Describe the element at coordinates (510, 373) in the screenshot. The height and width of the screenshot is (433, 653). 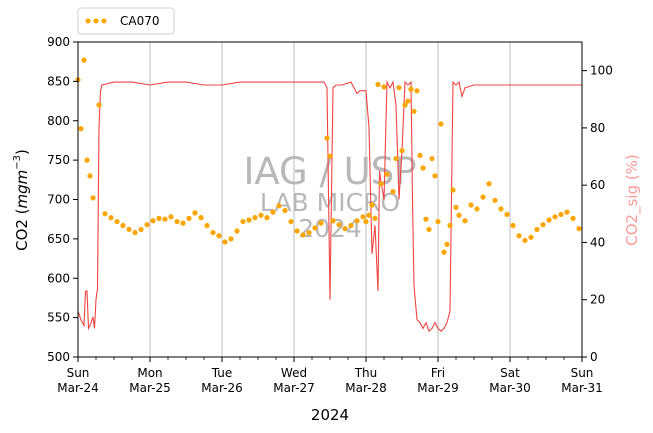
I see `x-tick-label-day: Sat` at that location.